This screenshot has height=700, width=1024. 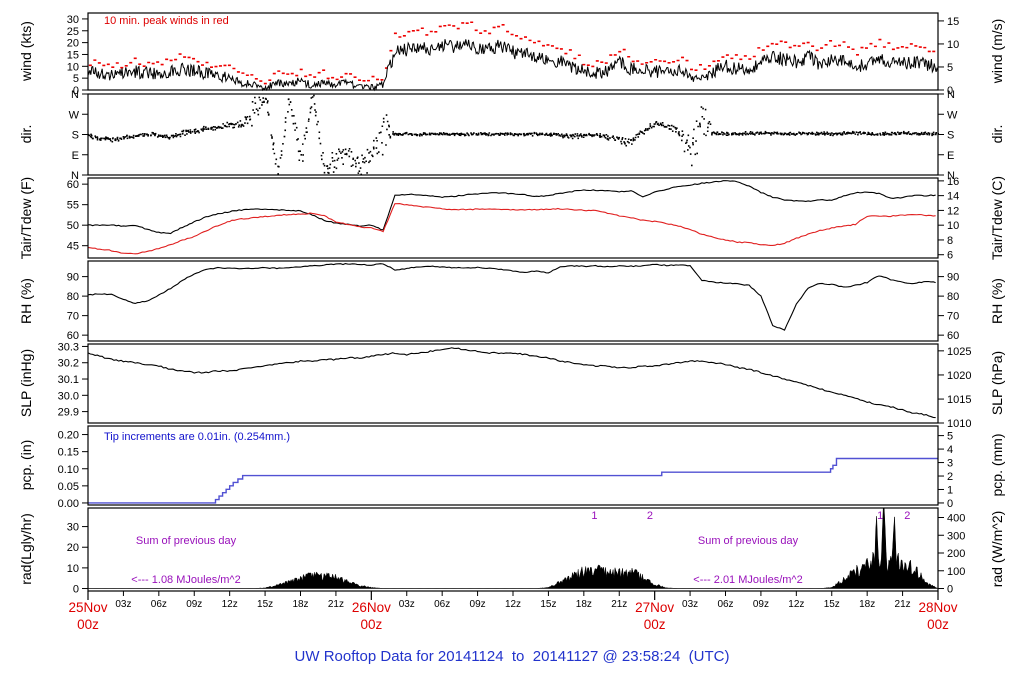 I want to click on y-tick-label: 3, so click(x=950, y=464).